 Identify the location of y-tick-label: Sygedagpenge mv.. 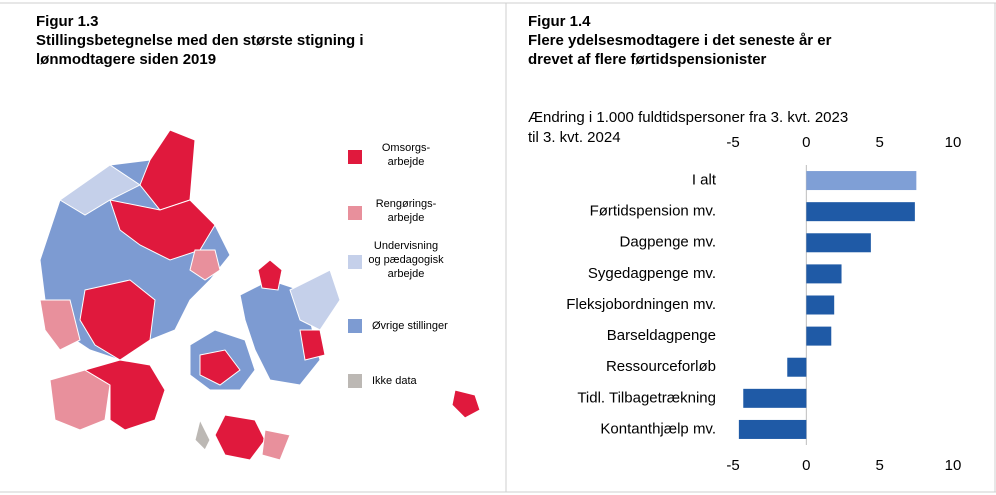
(652, 273).